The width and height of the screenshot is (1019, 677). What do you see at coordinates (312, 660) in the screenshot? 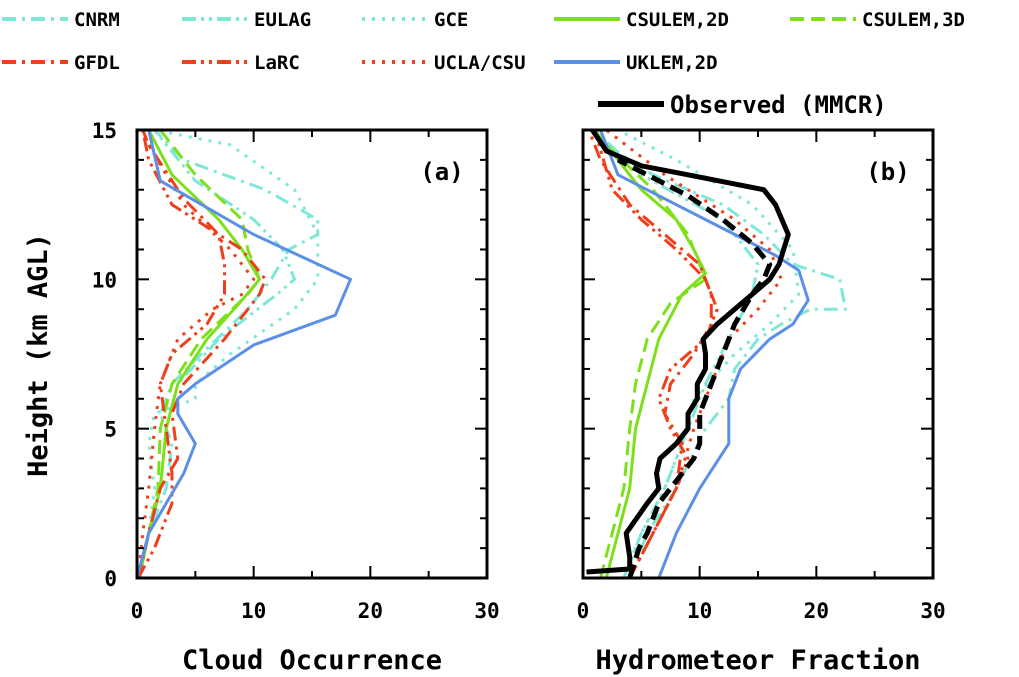
I see `x-axis-label: Cloud Occurrence` at bounding box center [312, 660].